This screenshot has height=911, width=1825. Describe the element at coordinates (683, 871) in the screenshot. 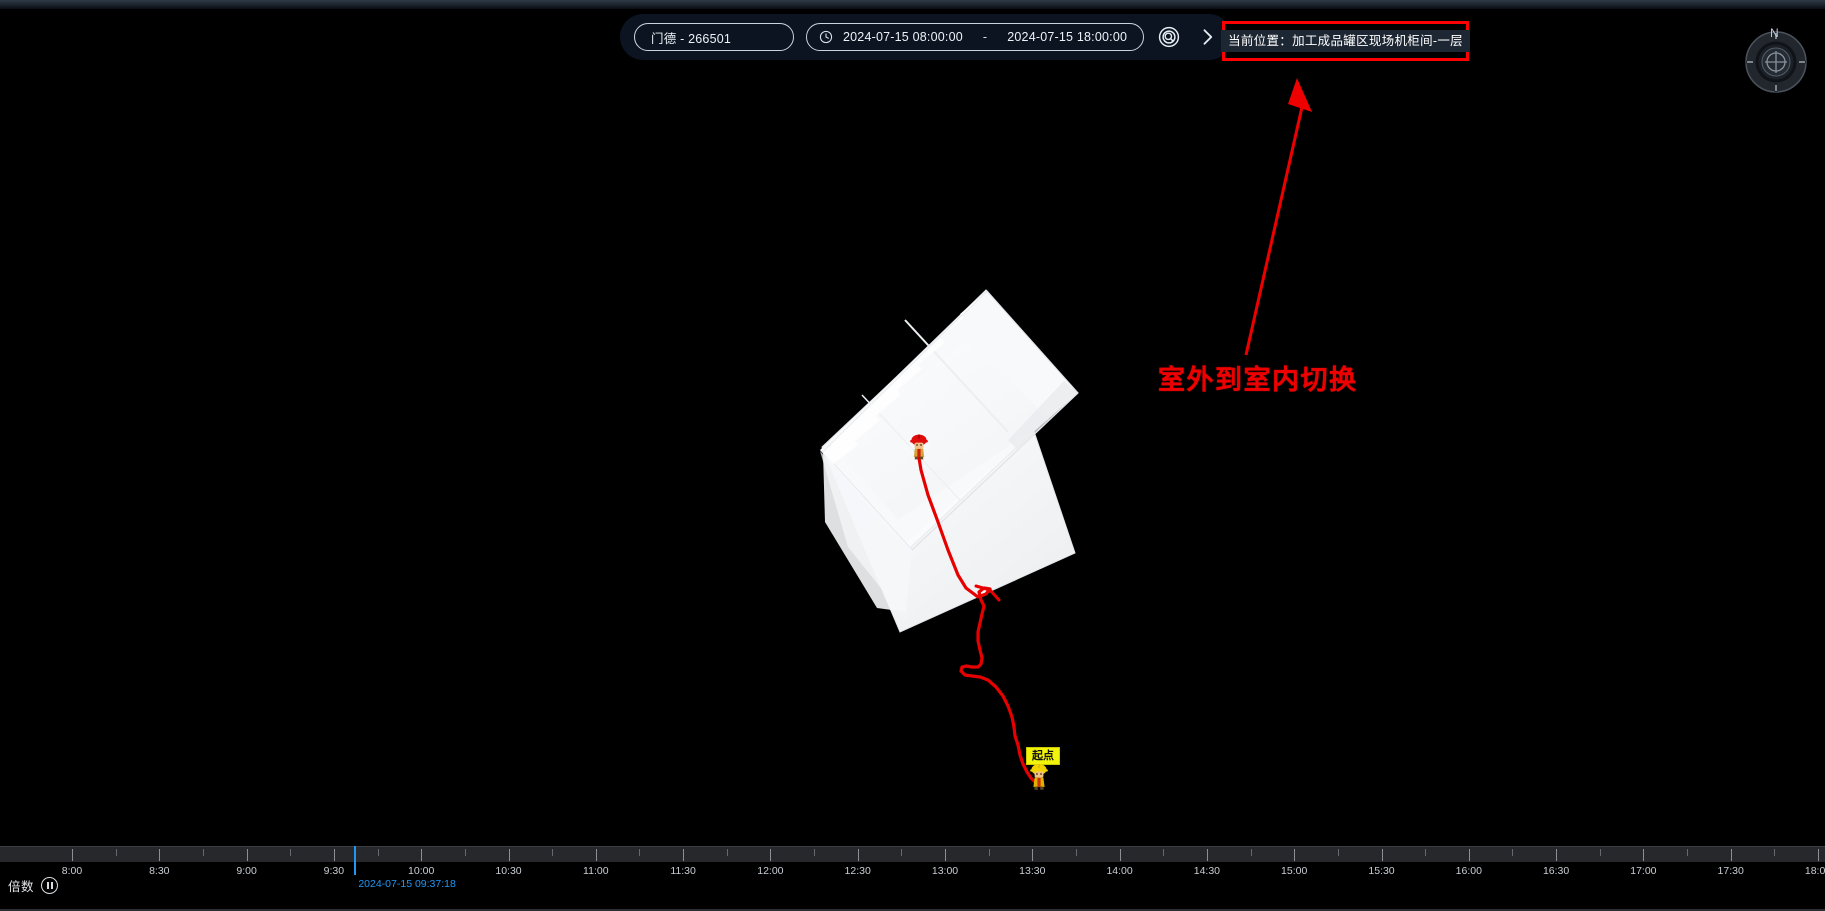

I see `timeline-tick-label: 11:30` at that location.